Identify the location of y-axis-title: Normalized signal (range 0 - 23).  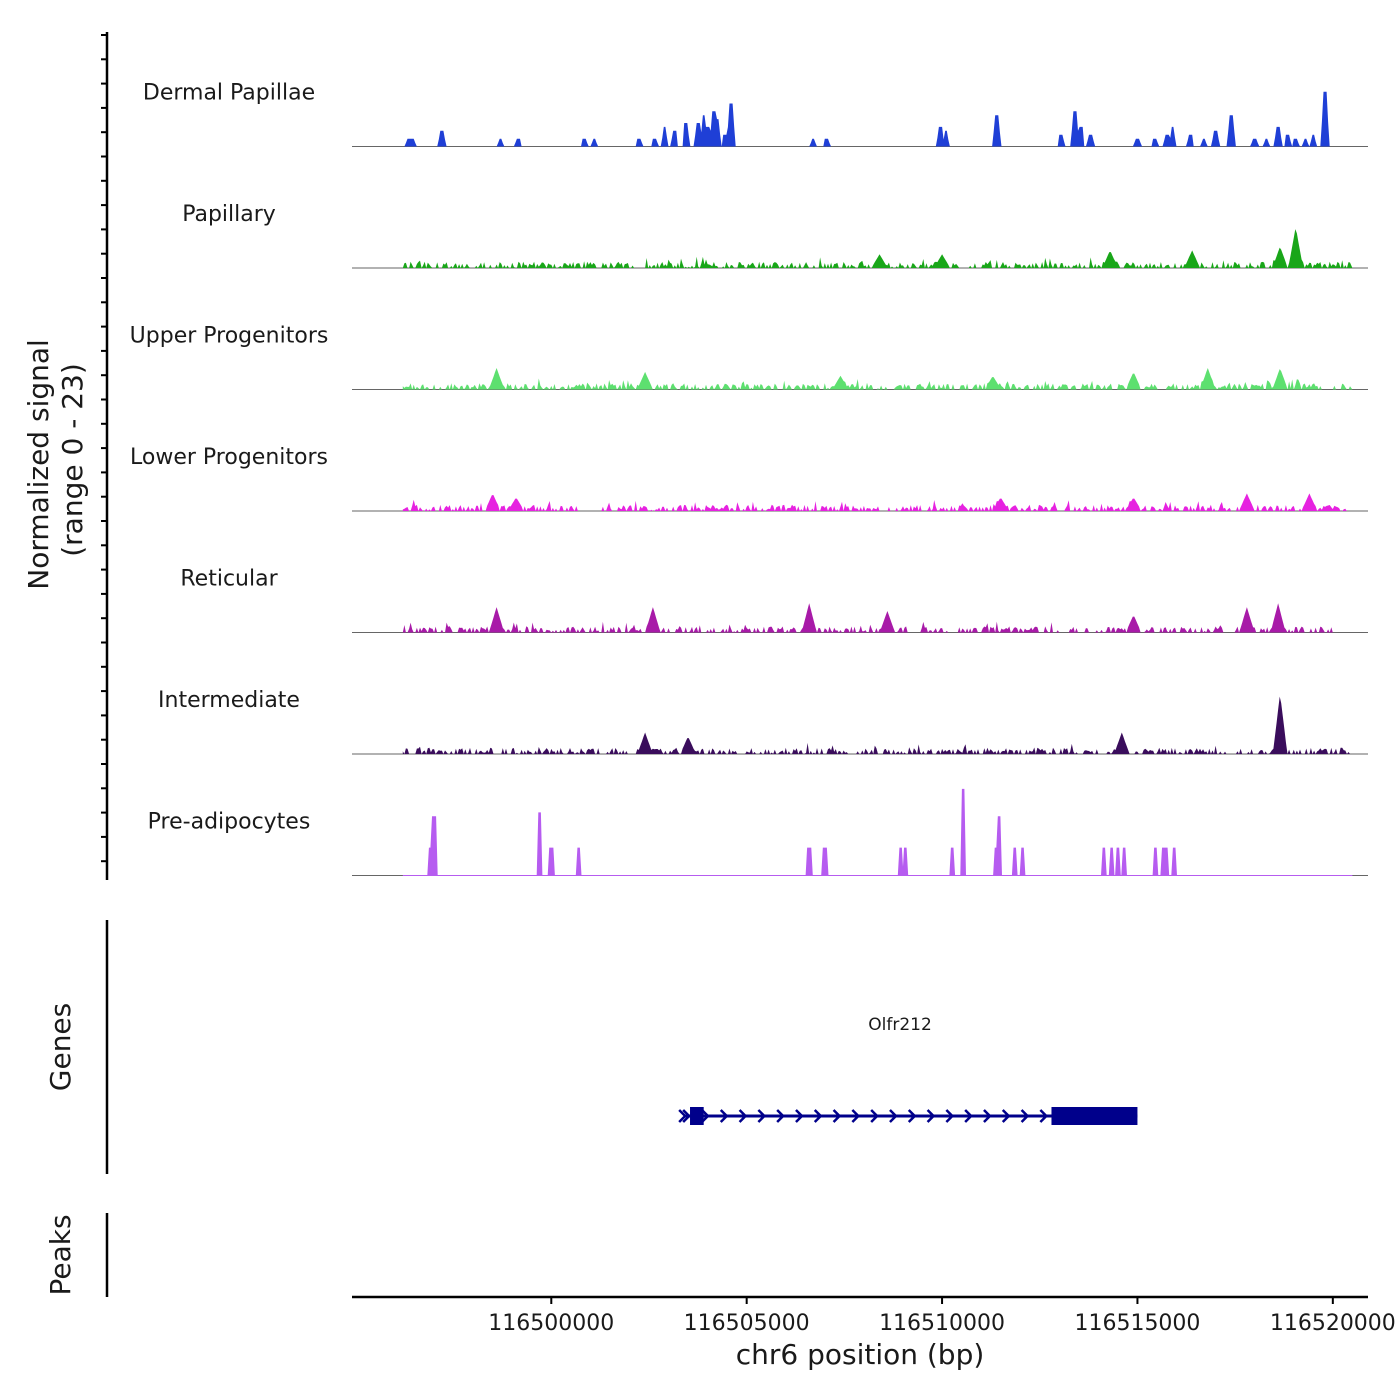
(55, 459).